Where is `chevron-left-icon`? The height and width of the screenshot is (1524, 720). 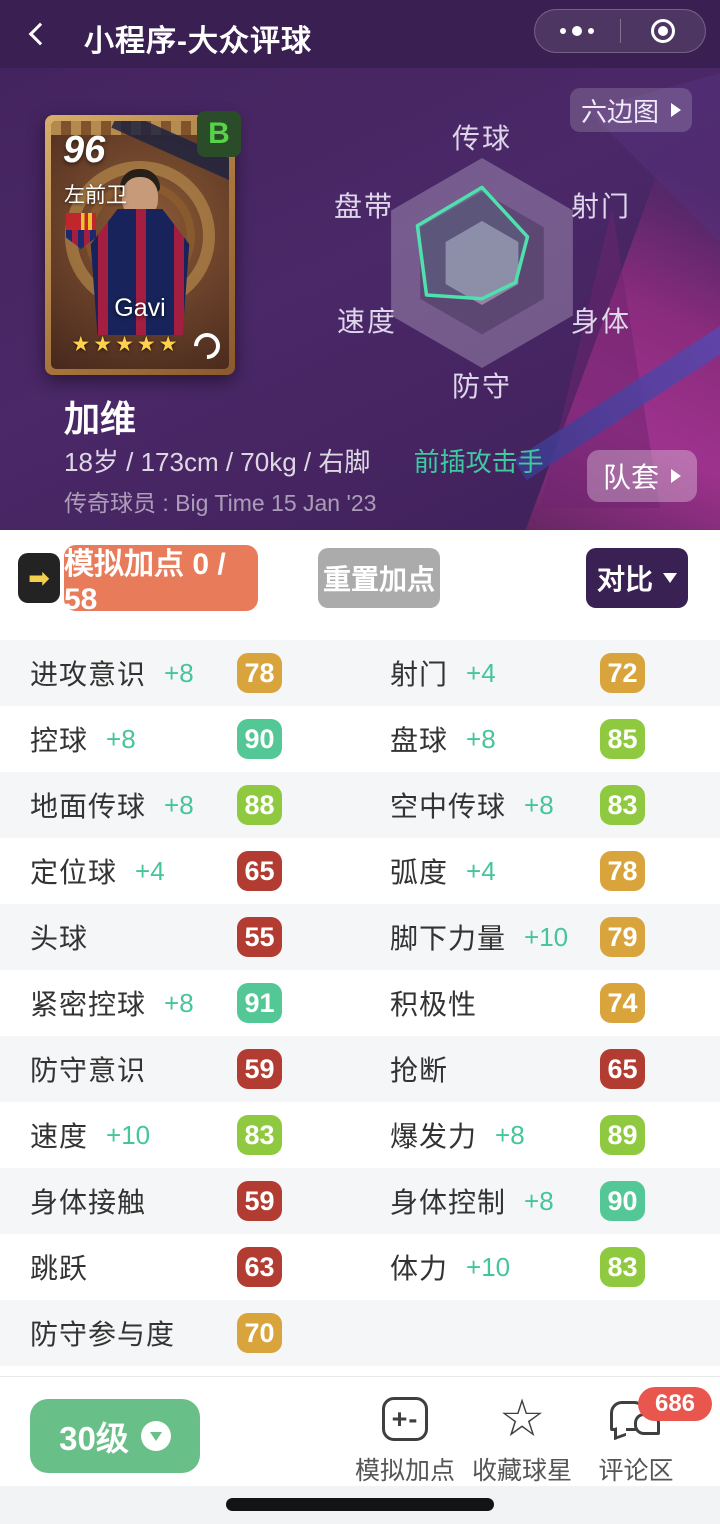
chevron-left-icon is located at coordinates (40, 34).